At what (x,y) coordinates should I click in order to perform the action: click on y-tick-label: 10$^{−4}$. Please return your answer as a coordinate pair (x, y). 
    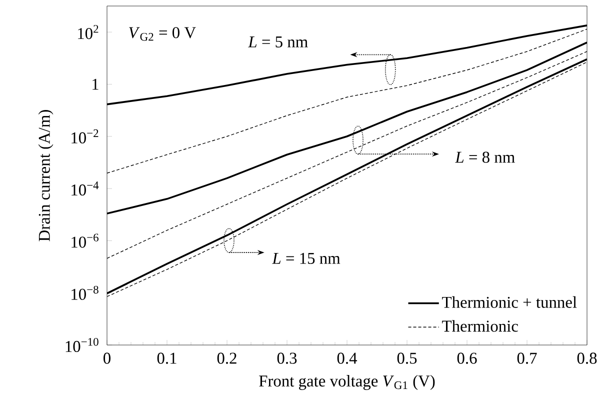
    Looking at the image, I should click on (85, 189).